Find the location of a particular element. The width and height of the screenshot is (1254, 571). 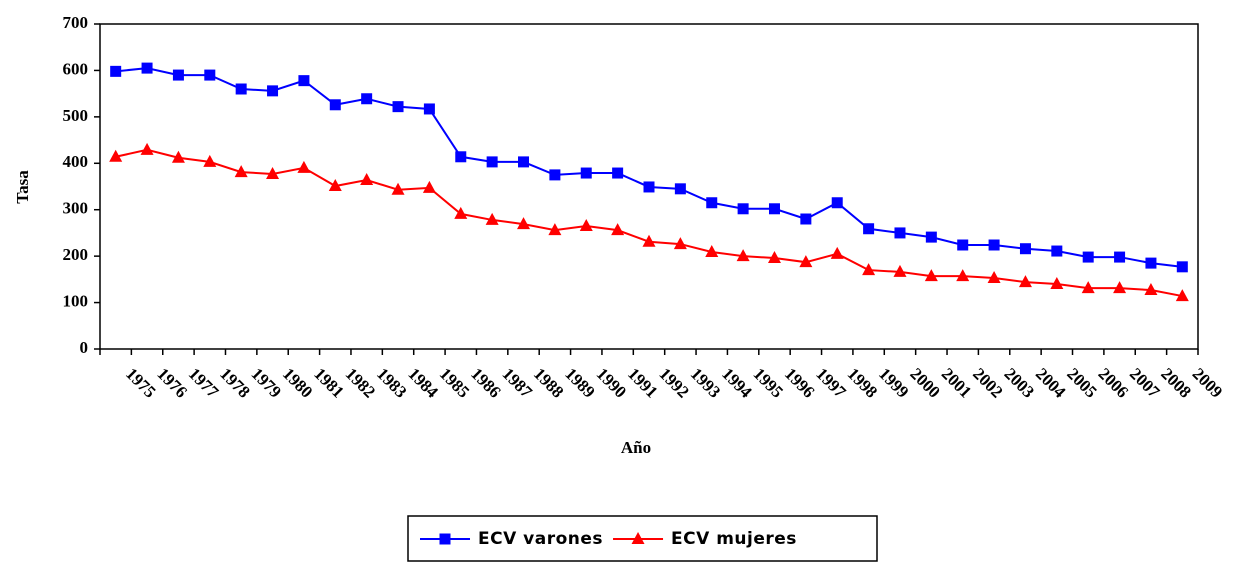

y-tick-label: 600 is located at coordinates (76, 68).